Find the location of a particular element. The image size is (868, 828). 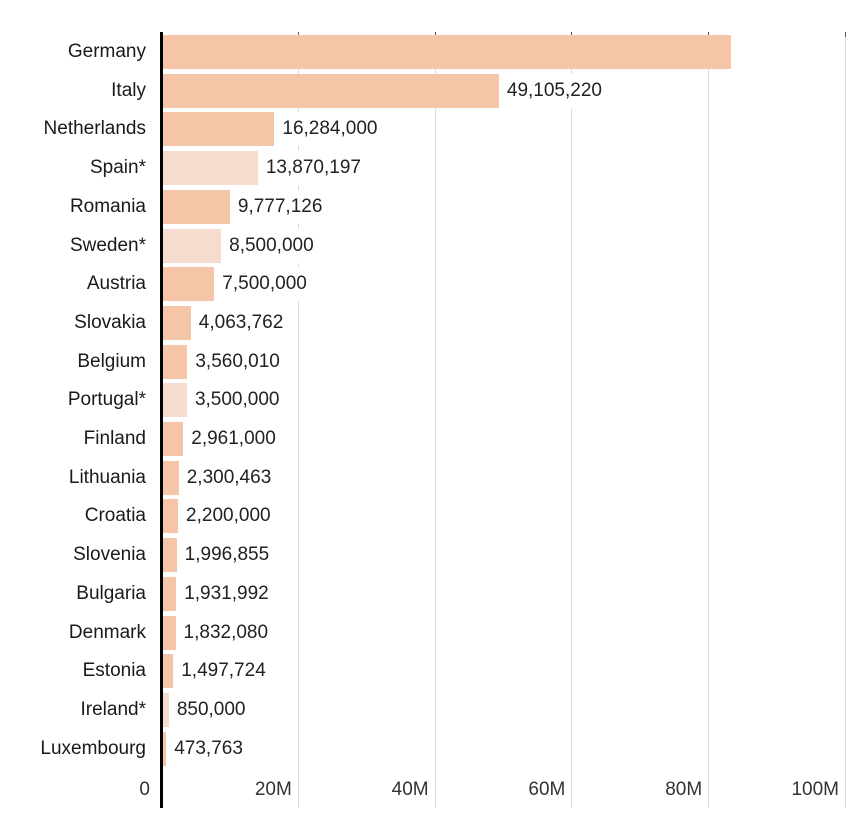

category-label: Estonia is located at coordinates (114, 671).